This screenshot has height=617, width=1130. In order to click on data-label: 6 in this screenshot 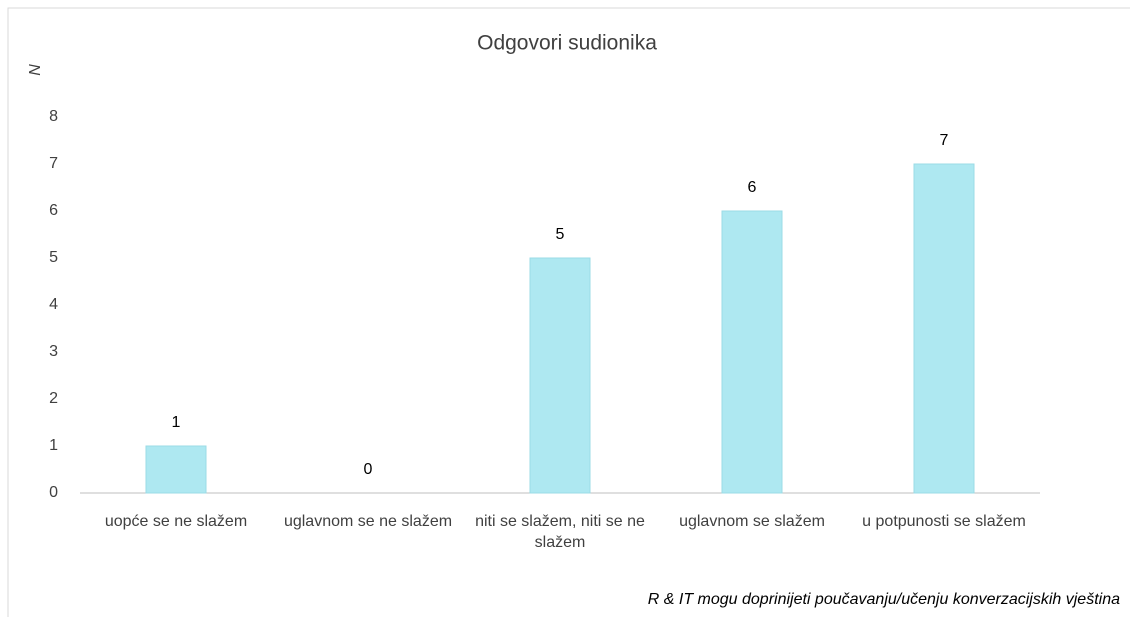, I will do `click(752, 187)`.